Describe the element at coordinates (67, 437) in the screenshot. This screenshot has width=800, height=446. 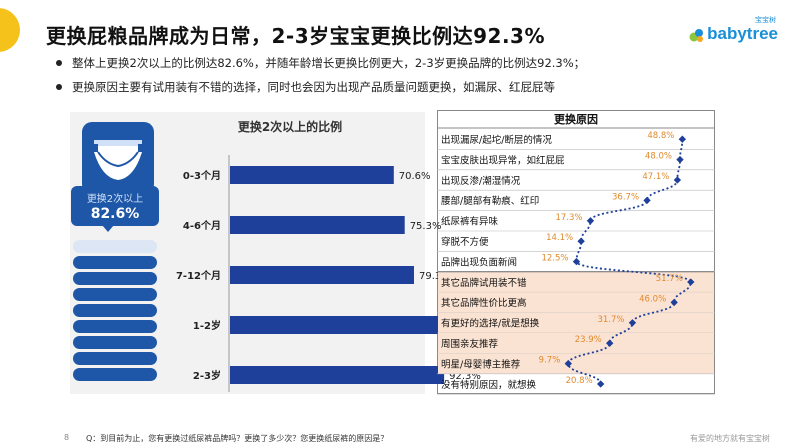
I see `page-number: 8` at that location.